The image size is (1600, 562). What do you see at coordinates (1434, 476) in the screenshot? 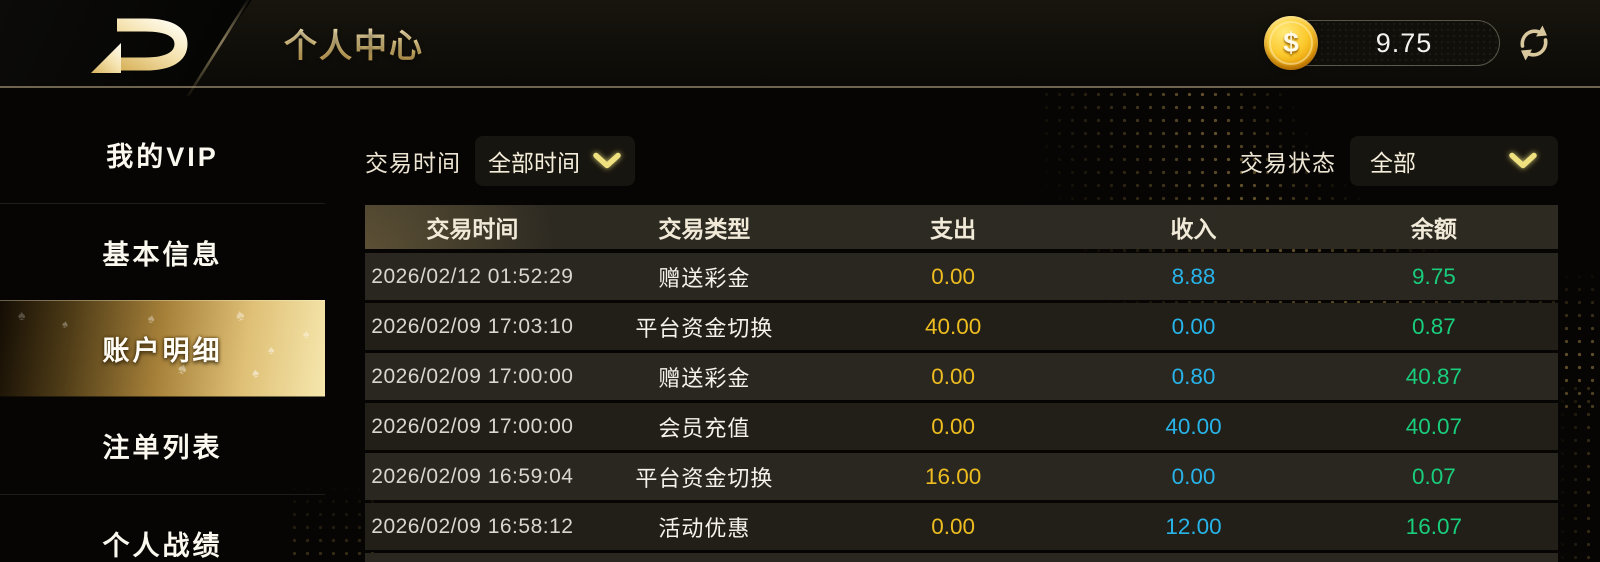
I see `cell-balance: 0.07` at bounding box center [1434, 476].